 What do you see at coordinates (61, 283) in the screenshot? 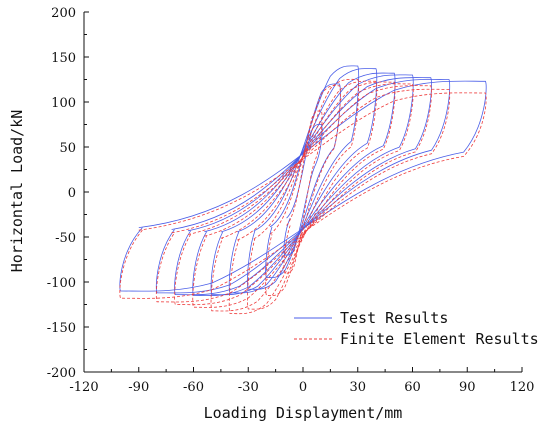
I see `y-tick-label: -100` at bounding box center [61, 283].